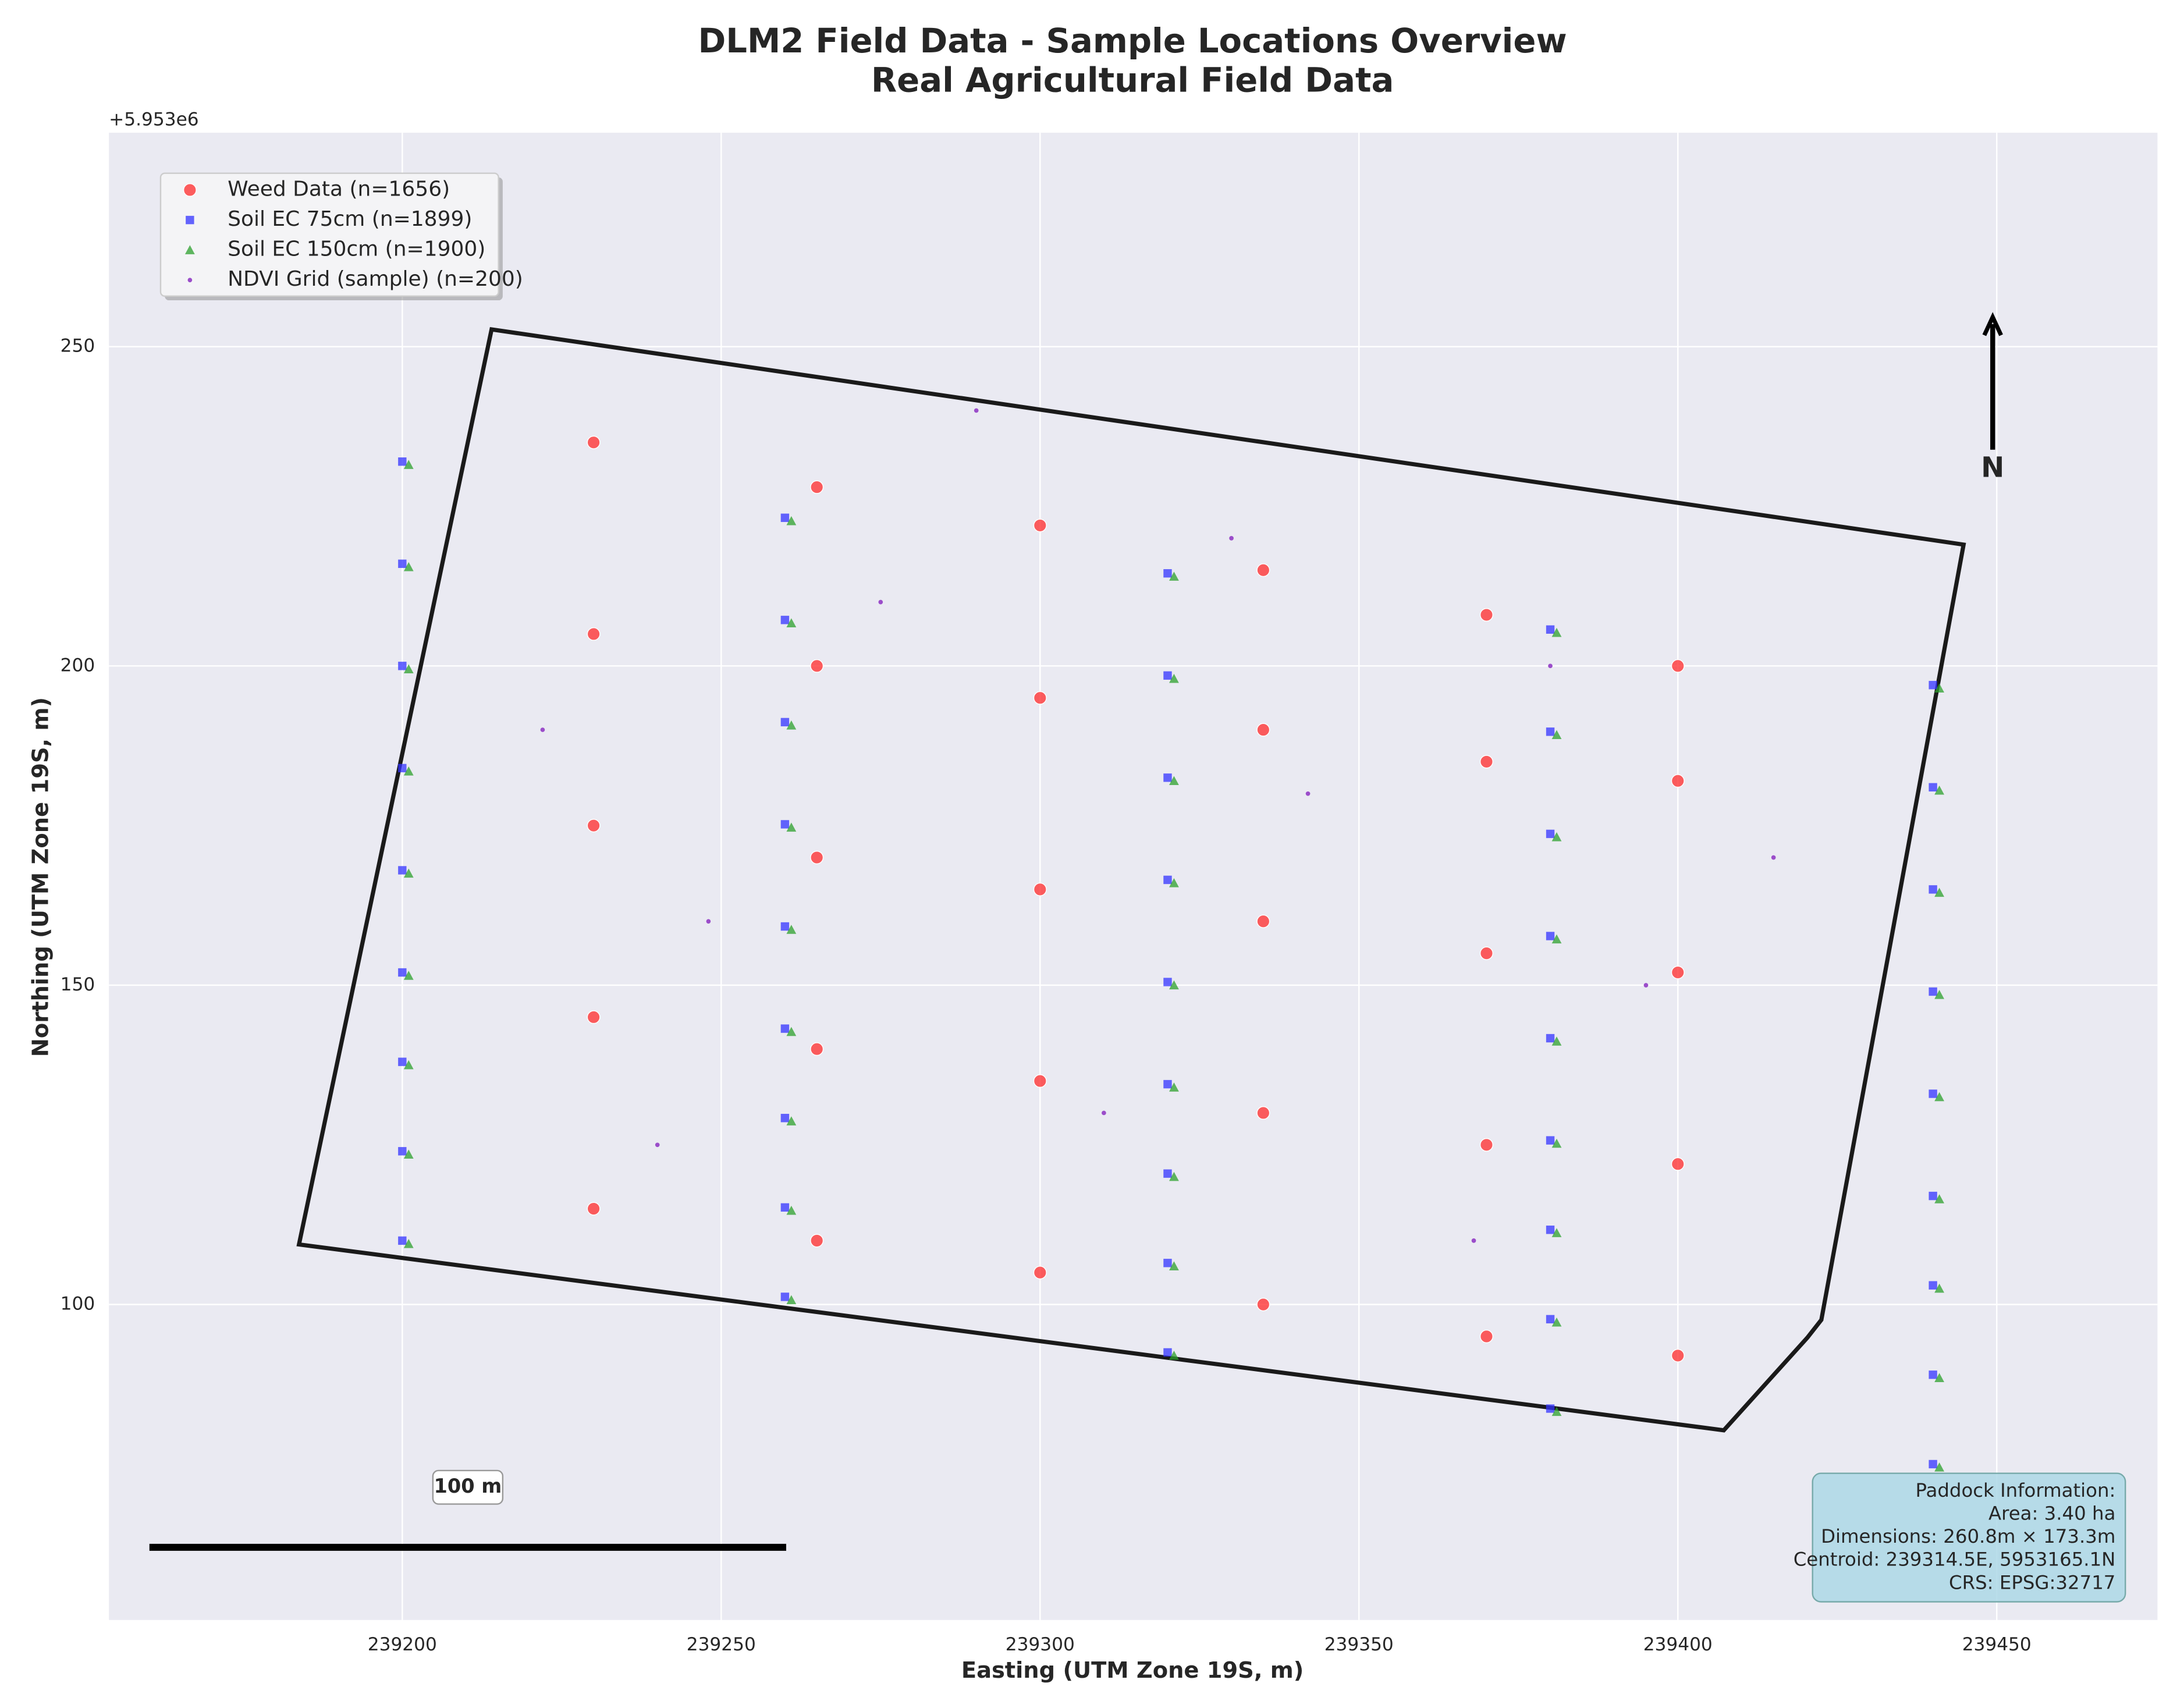 The width and height of the screenshot is (2184, 1708). Describe the element at coordinates (78, 984) in the screenshot. I see `y-tick-label: 150` at that location.